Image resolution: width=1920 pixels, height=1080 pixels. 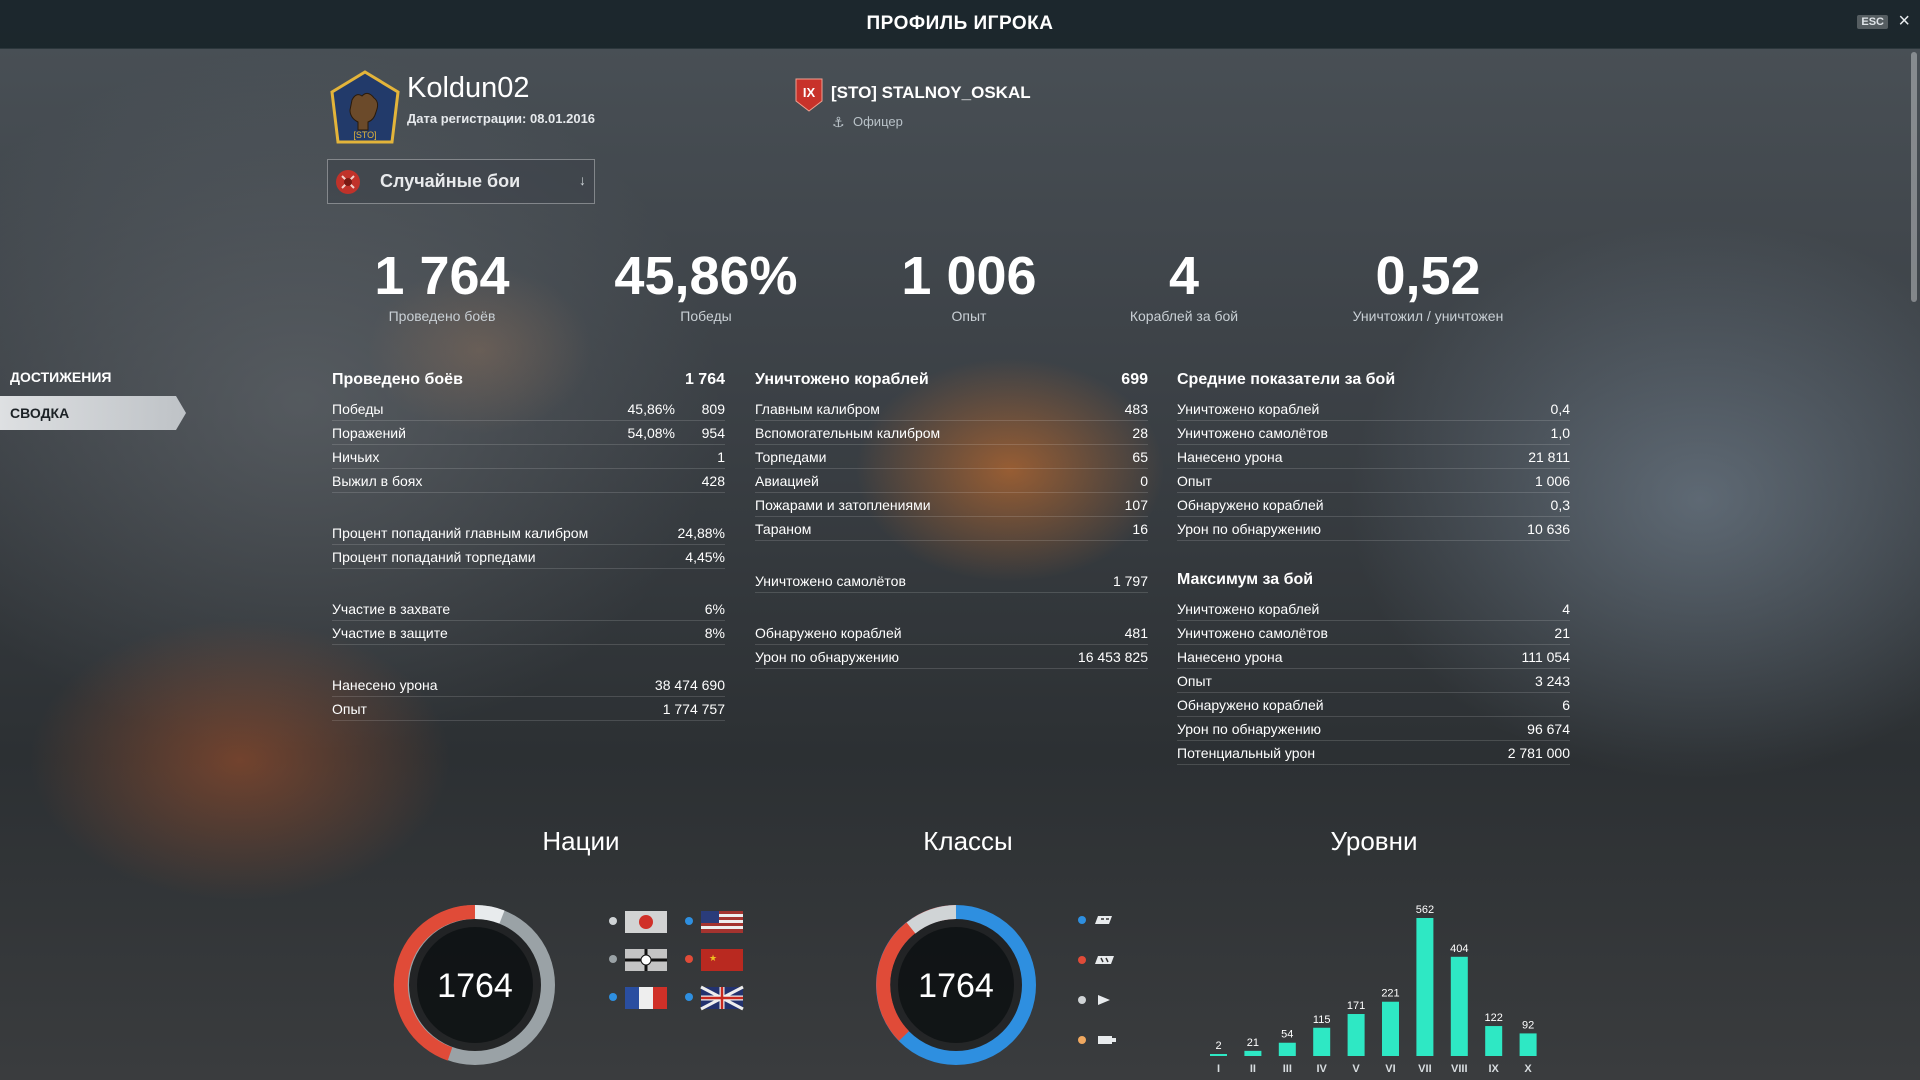 What do you see at coordinates (528, 481) in the screenshot?
I see `stat-row: Выжил в боях 428` at bounding box center [528, 481].